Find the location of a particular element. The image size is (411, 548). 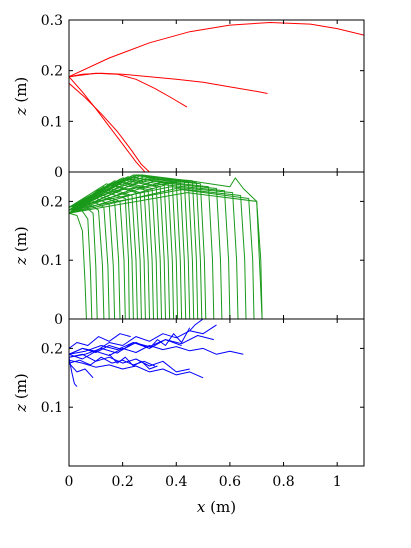

y-tick-label: 0.3 is located at coordinates (52, 21).